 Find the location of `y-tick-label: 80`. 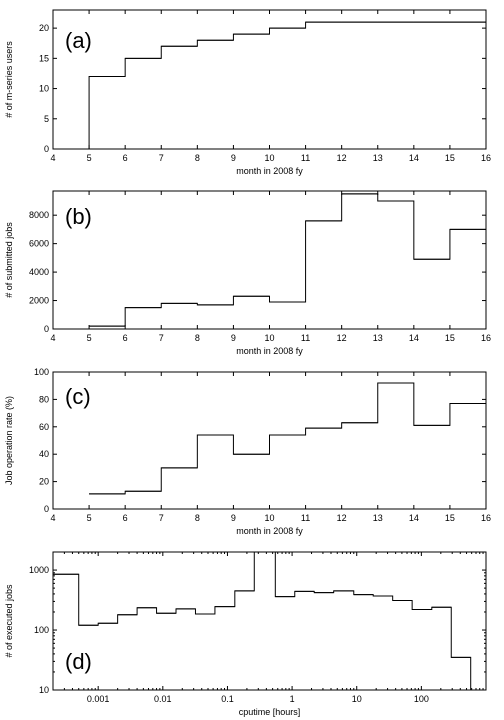

y-tick-label: 80 is located at coordinates (44, 399).